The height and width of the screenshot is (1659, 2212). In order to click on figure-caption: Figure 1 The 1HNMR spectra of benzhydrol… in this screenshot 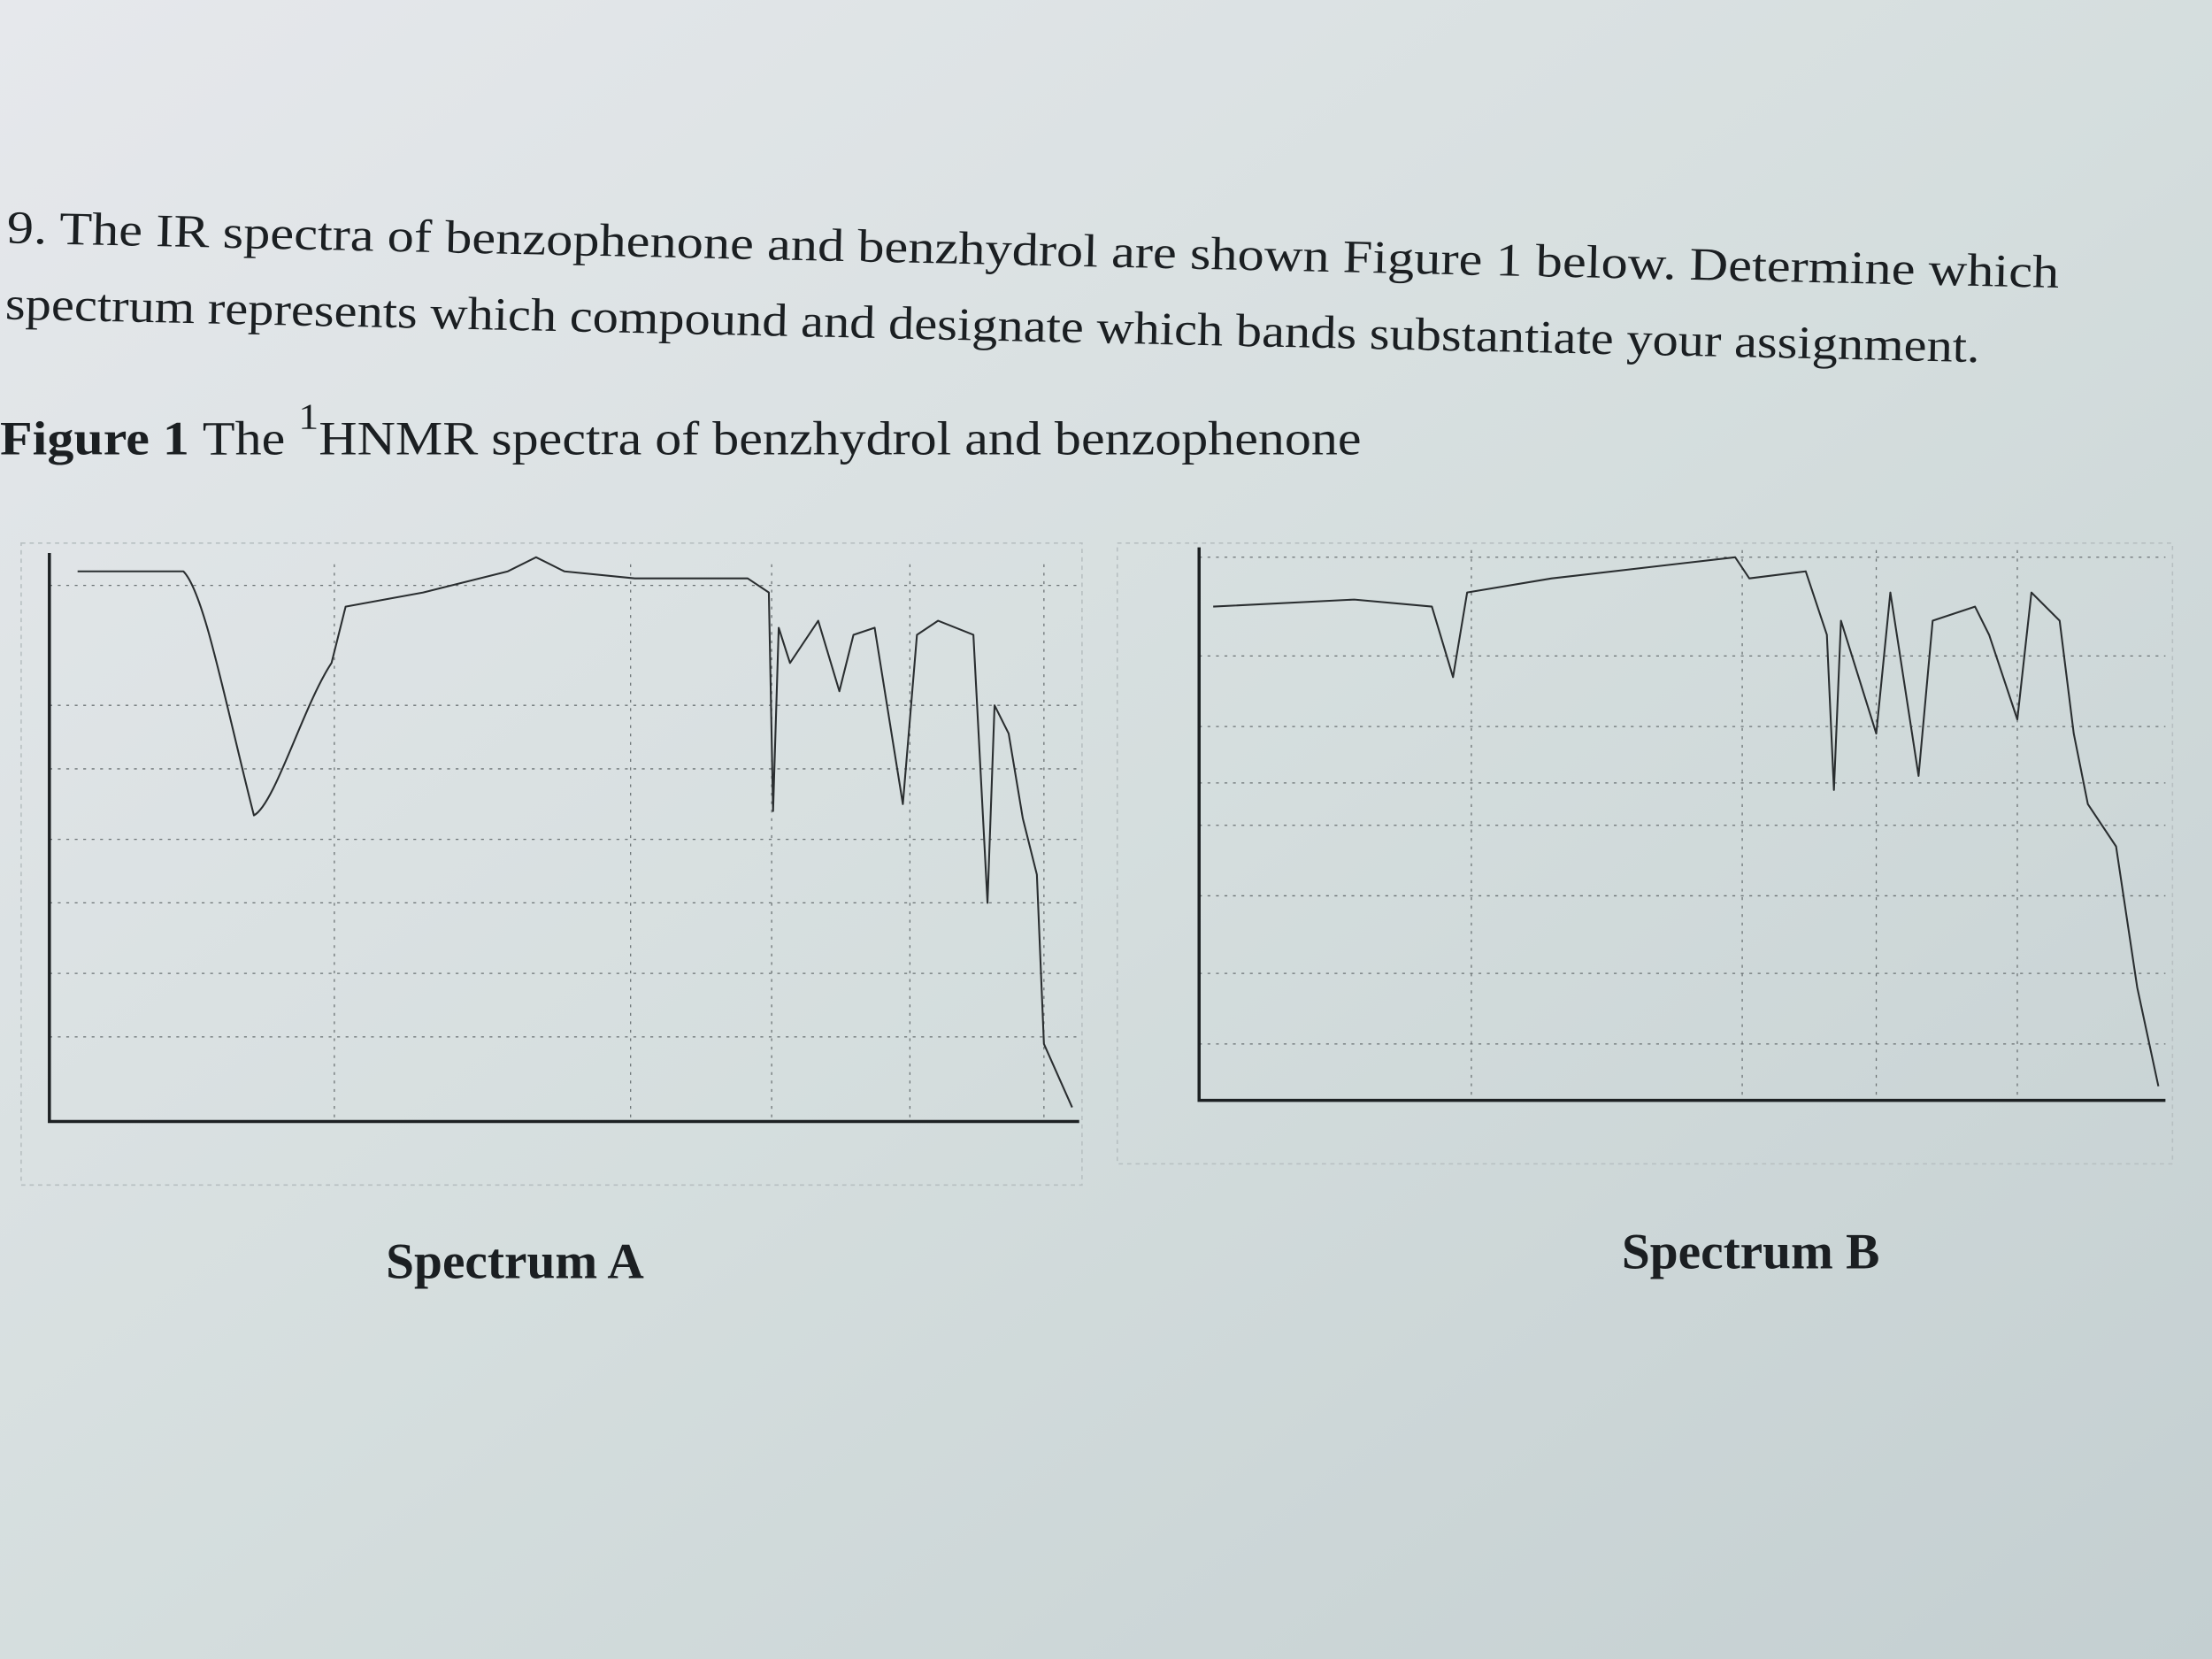, I will do `click(681, 431)`.